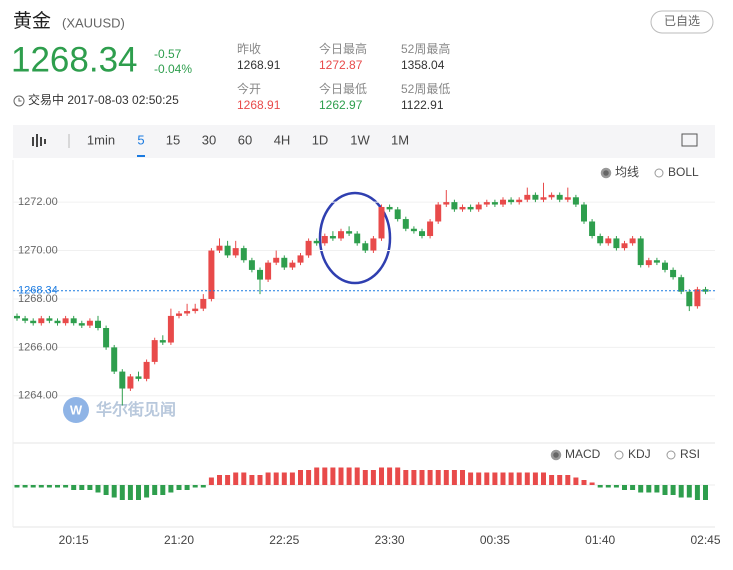  I want to click on stat-label: 今日最低, so click(343, 88).